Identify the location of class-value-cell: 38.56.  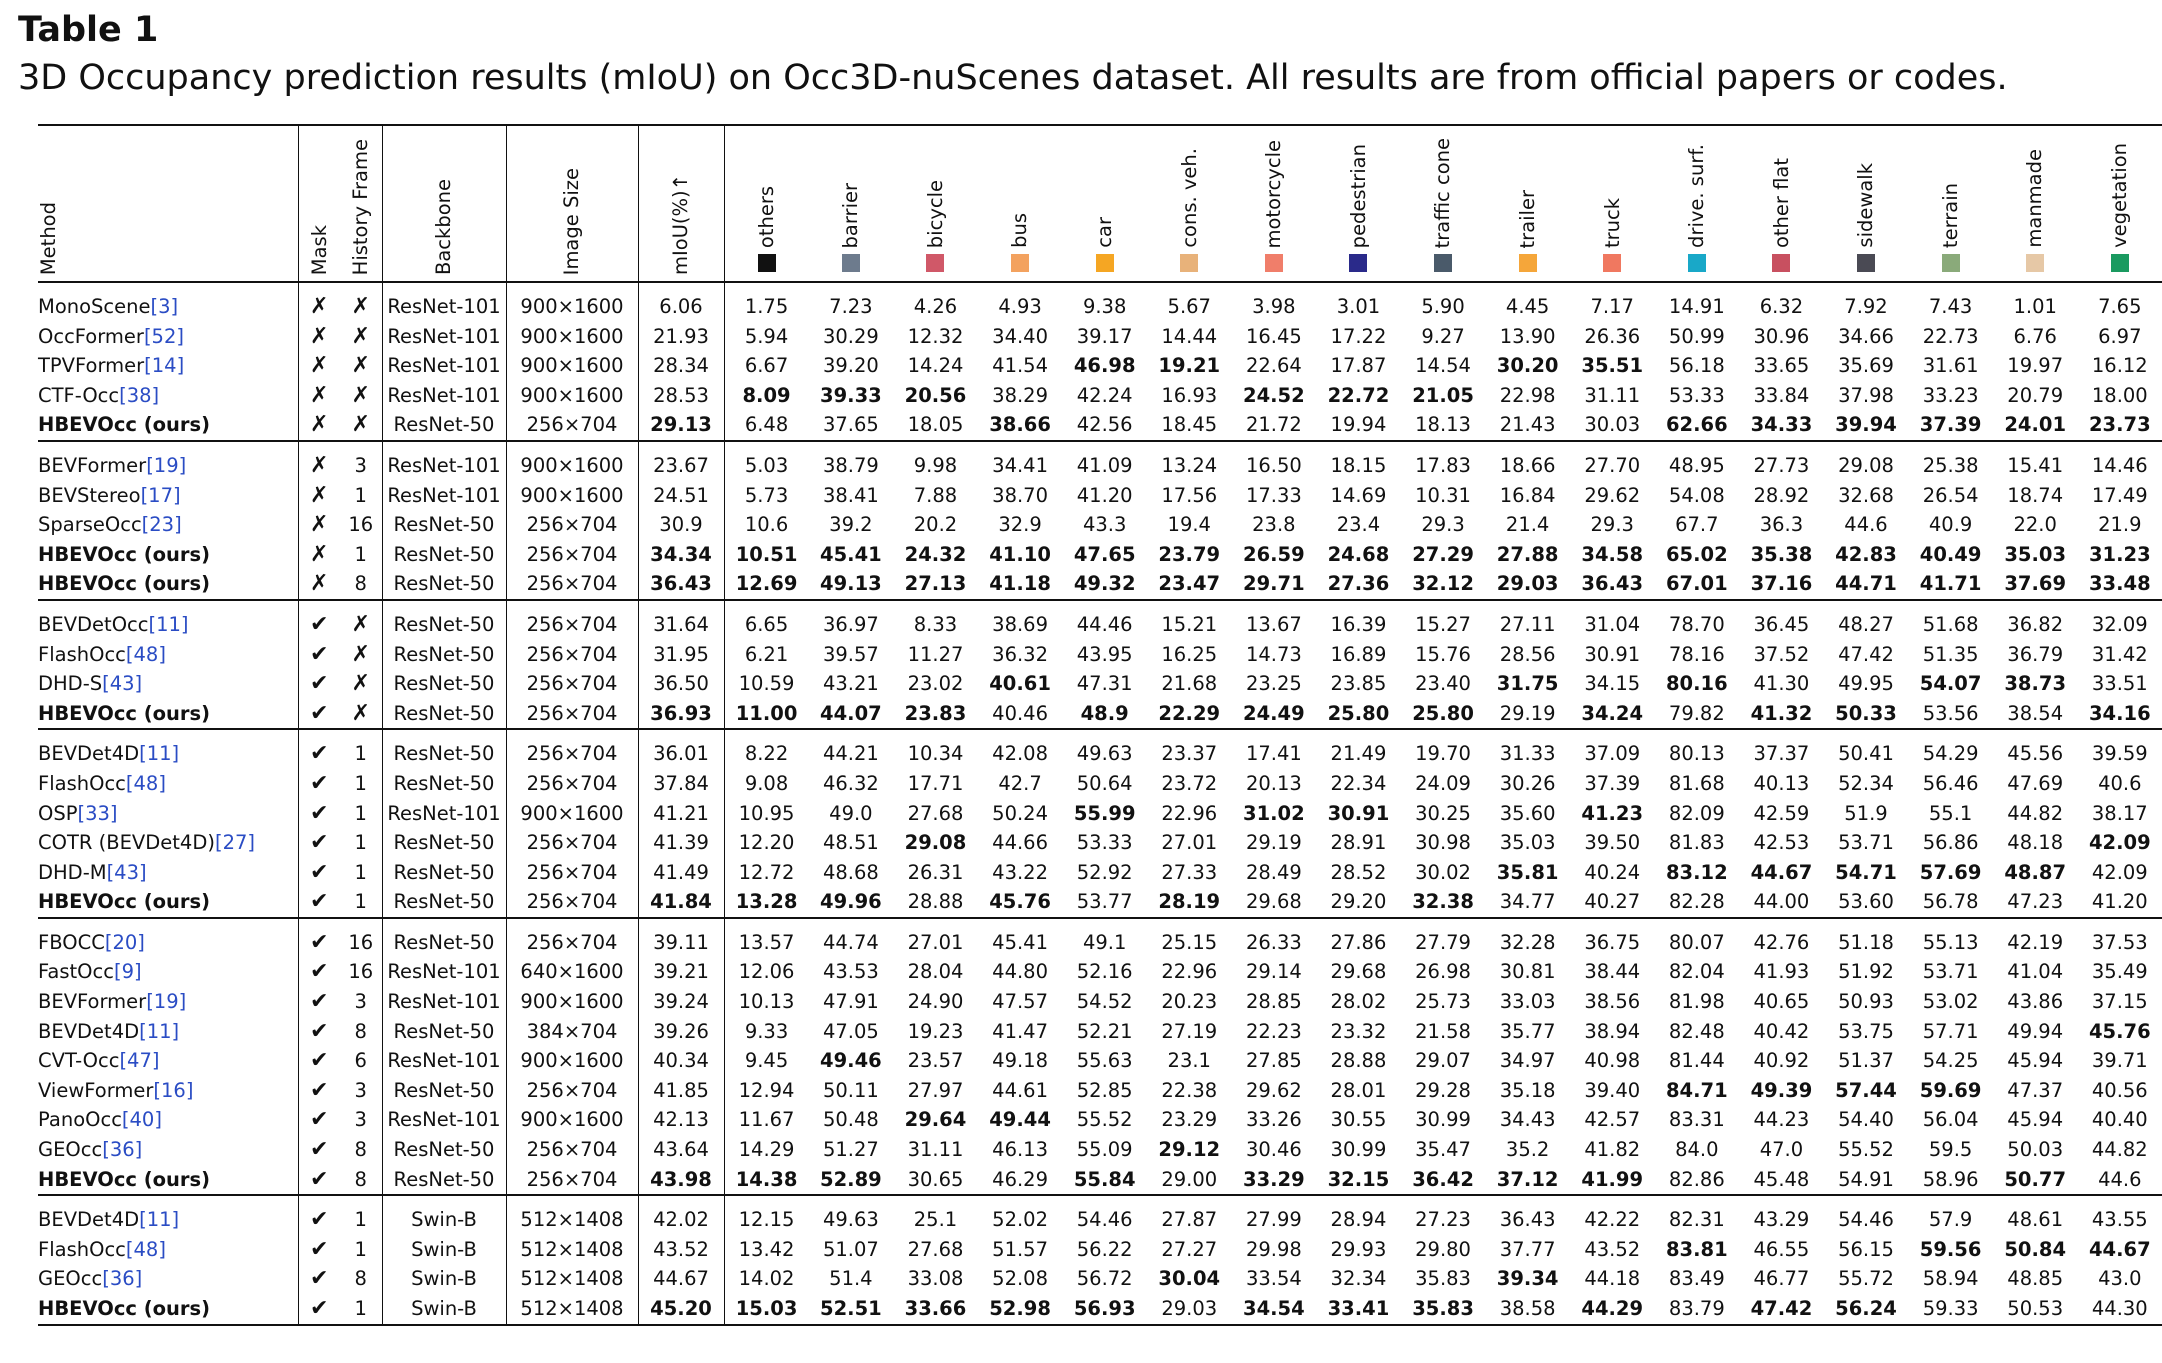
(1612, 1002).